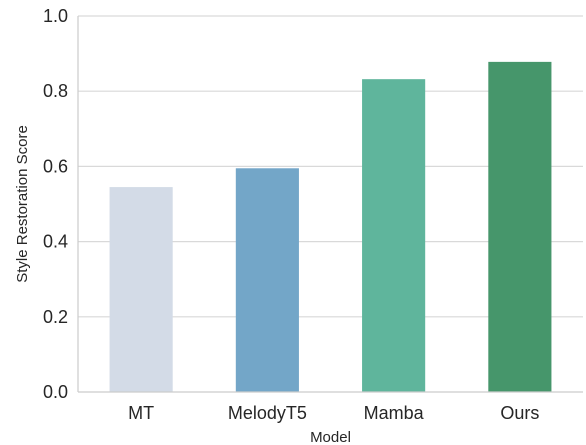  Describe the element at coordinates (141, 289) in the screenshot. I see `bar-mt` at that location.